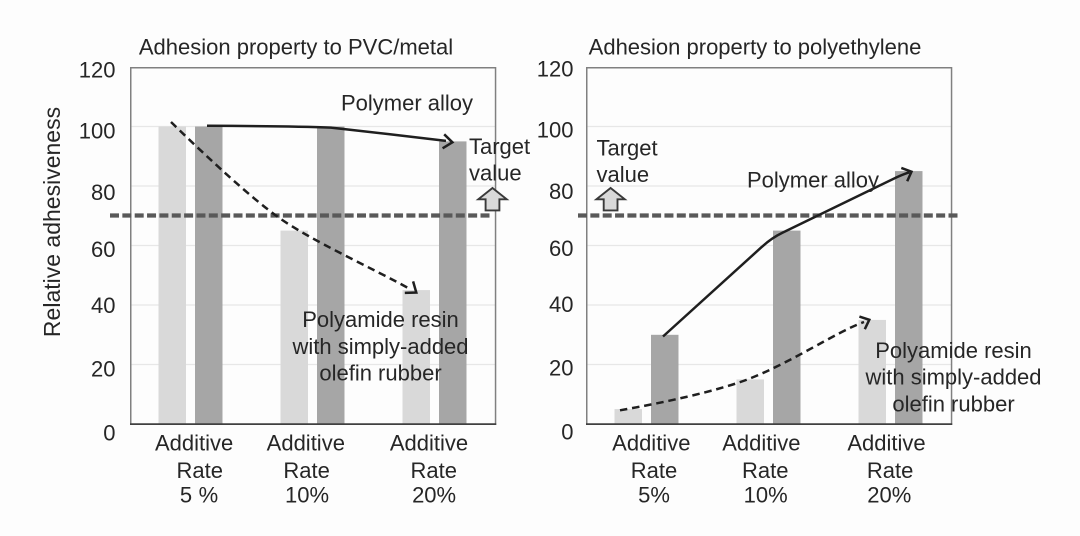 Image resolution: width=1080 pixels, height=536 pixels. What do you see at coordinates (52, 222) in the screenshot?
I see `svg-text: Relative adhesiveness` at bounding box center [52, 222].